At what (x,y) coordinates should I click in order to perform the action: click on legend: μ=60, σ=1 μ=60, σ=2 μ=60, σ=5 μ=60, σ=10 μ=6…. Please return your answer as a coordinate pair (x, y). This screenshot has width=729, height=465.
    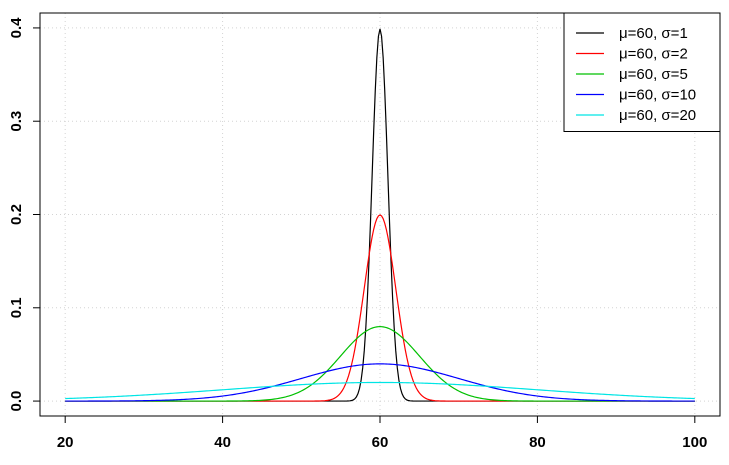
    Looking at the image, I should click on (642, 72).